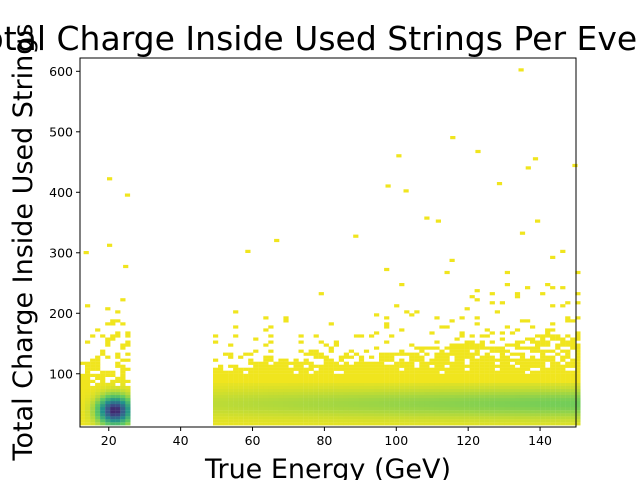 The width and height of the screenshot is (640, 480). I want to click on x-tick-label: 80, so click(324, 440).